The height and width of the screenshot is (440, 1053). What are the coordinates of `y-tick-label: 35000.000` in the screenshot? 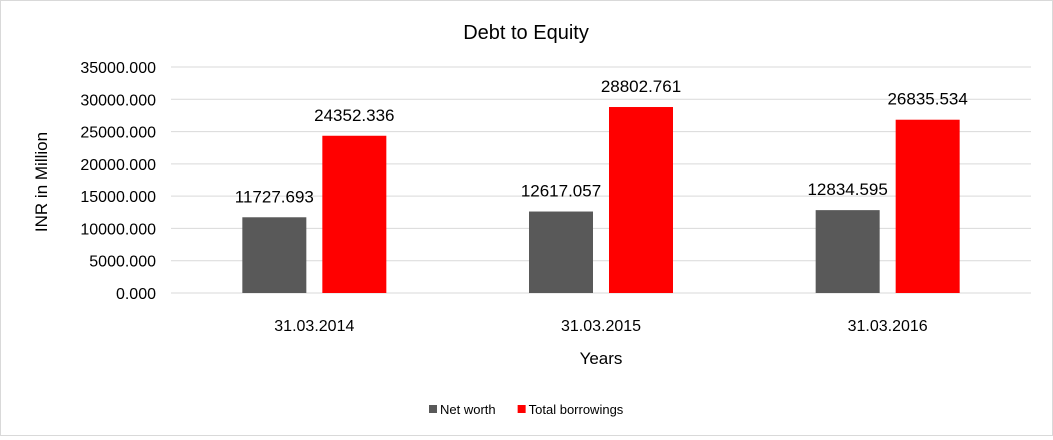 It's located at (118, 68).